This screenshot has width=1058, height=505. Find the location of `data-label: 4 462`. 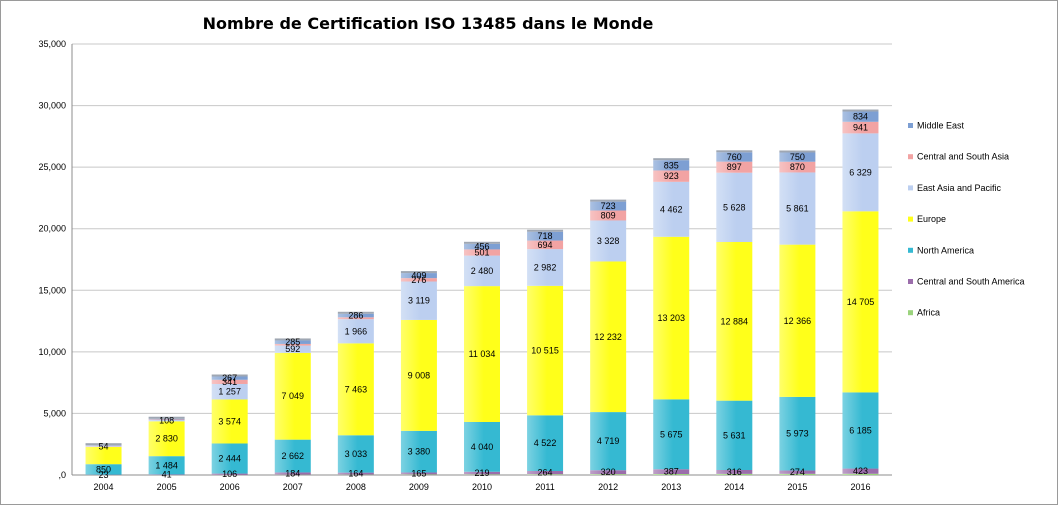

data-label: 4 462 is located at coordinates (671, 209).